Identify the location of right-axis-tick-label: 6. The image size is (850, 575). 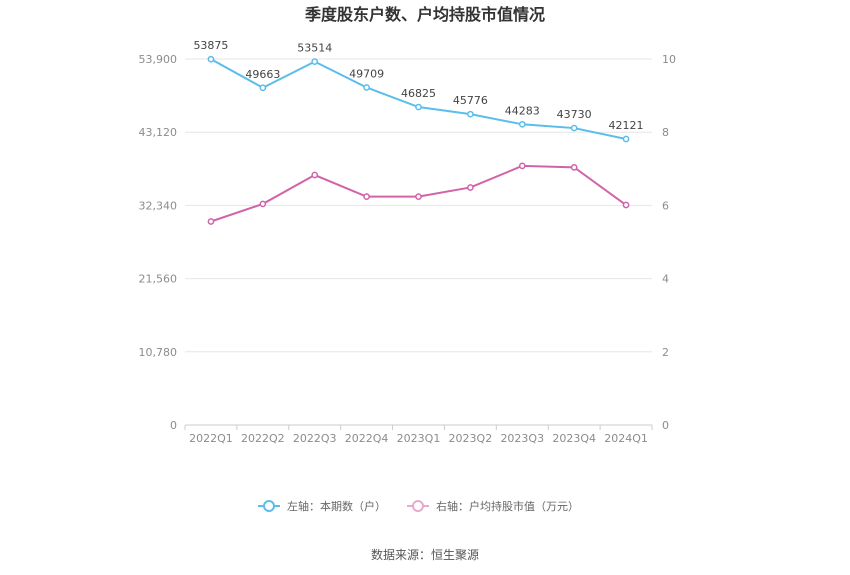
(665, 205).